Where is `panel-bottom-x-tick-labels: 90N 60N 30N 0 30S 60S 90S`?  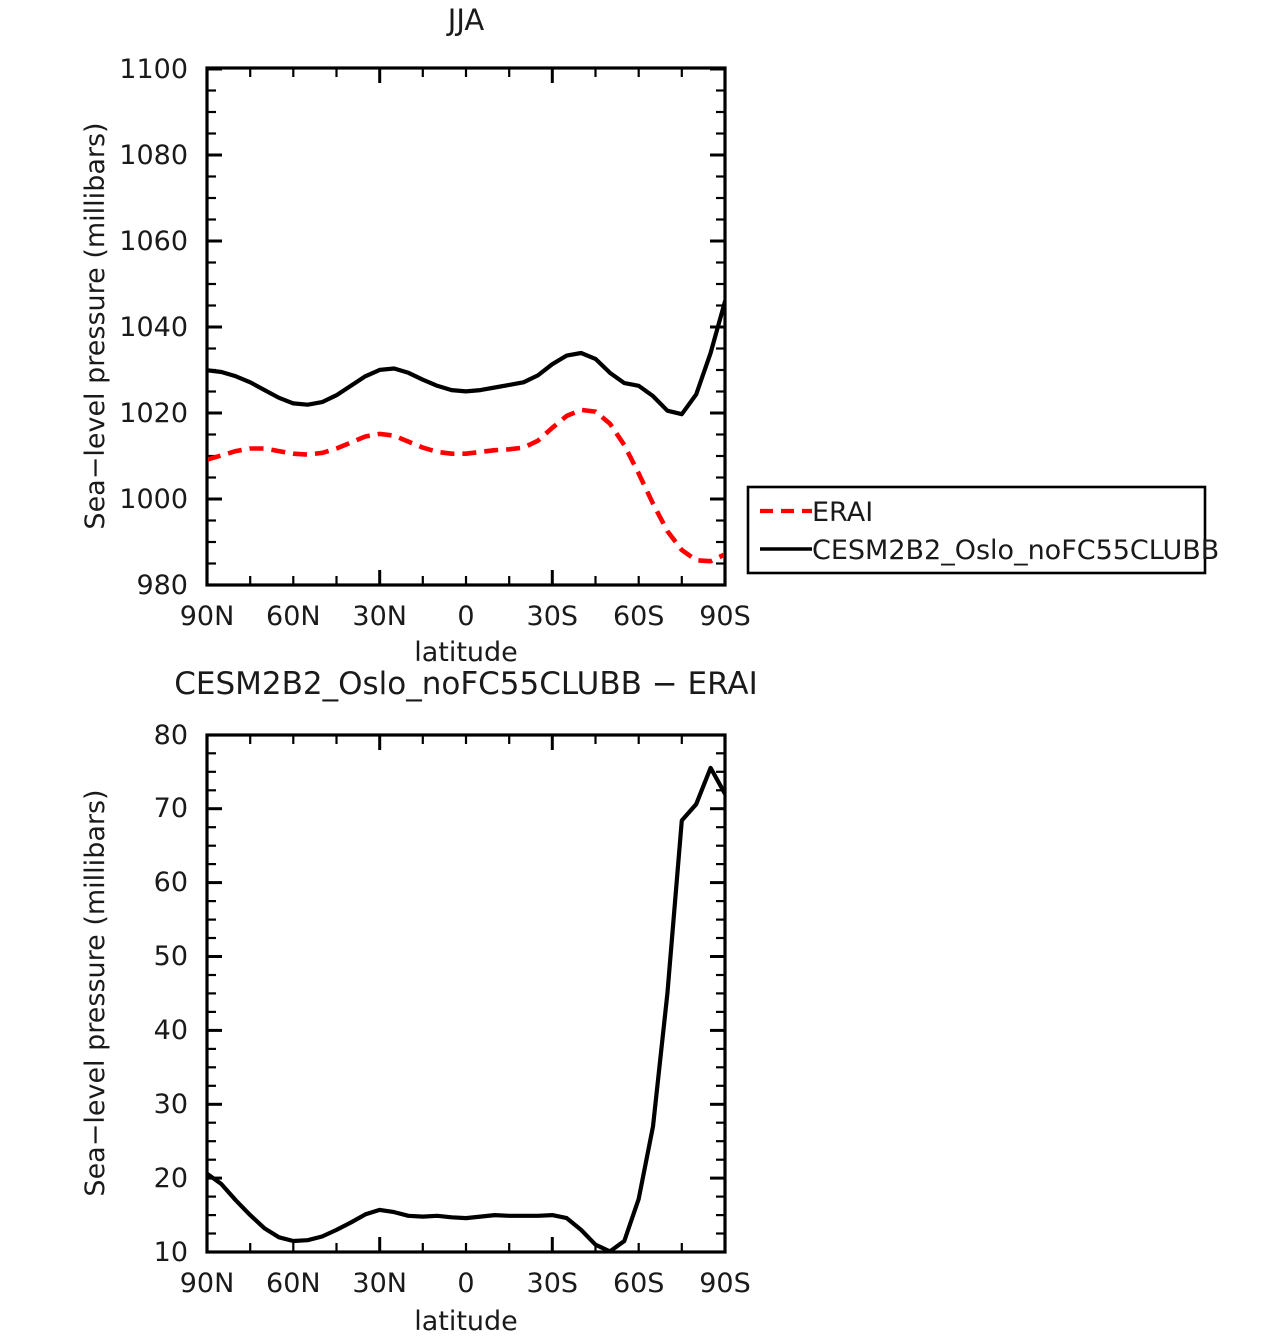
panel-bottom-x-tick-labels: 90N 60N 30N 0 30S 60S 90S is located at coordinates (465, 1283).